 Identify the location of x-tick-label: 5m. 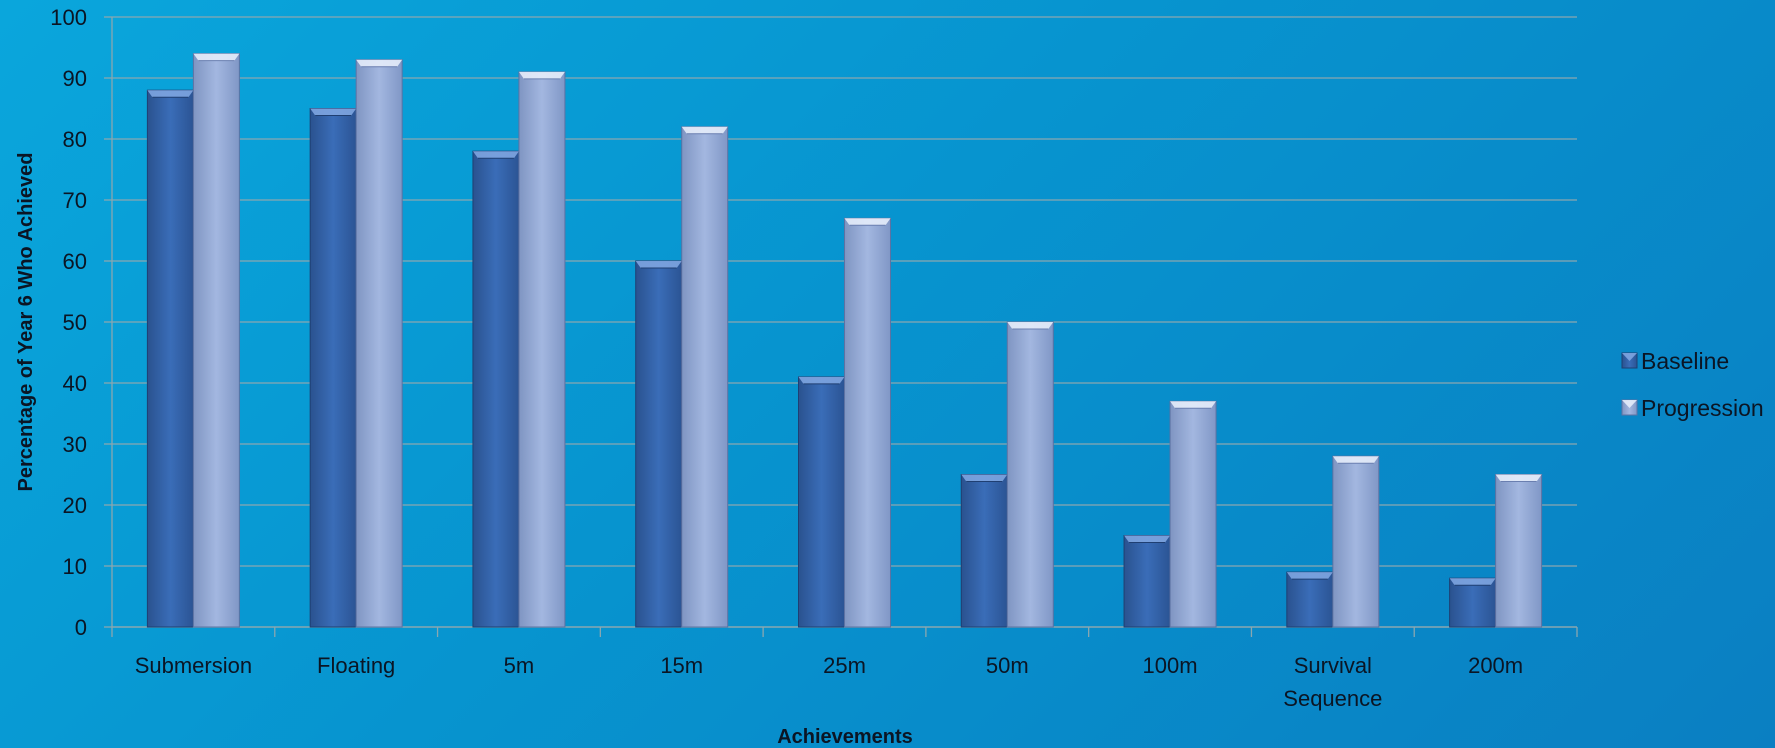
(519, 665).